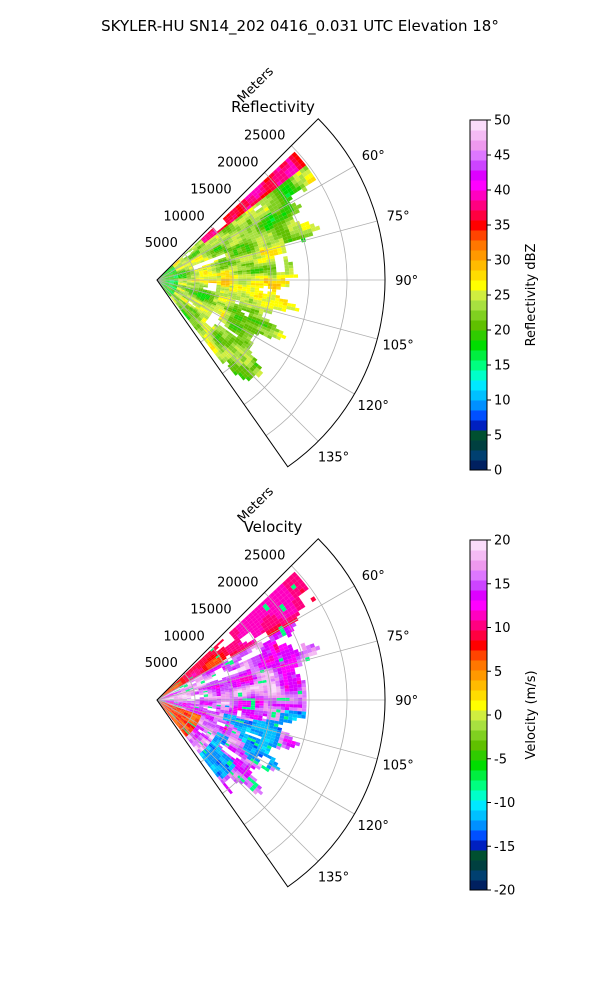  Describe the element at coordinates (270, 713) in the screenshot. I see `polar-grid` at that location.